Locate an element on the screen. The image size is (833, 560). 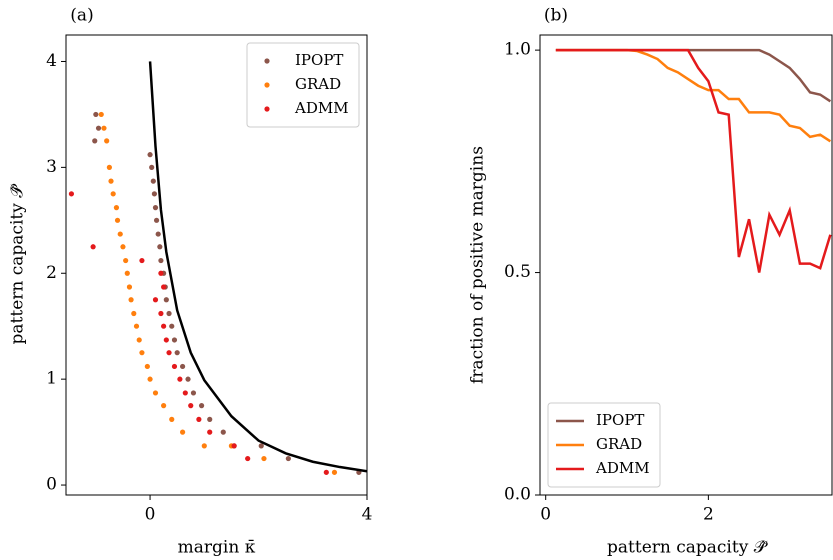
legend-label: GRAD is located at coordinates (619, 444).